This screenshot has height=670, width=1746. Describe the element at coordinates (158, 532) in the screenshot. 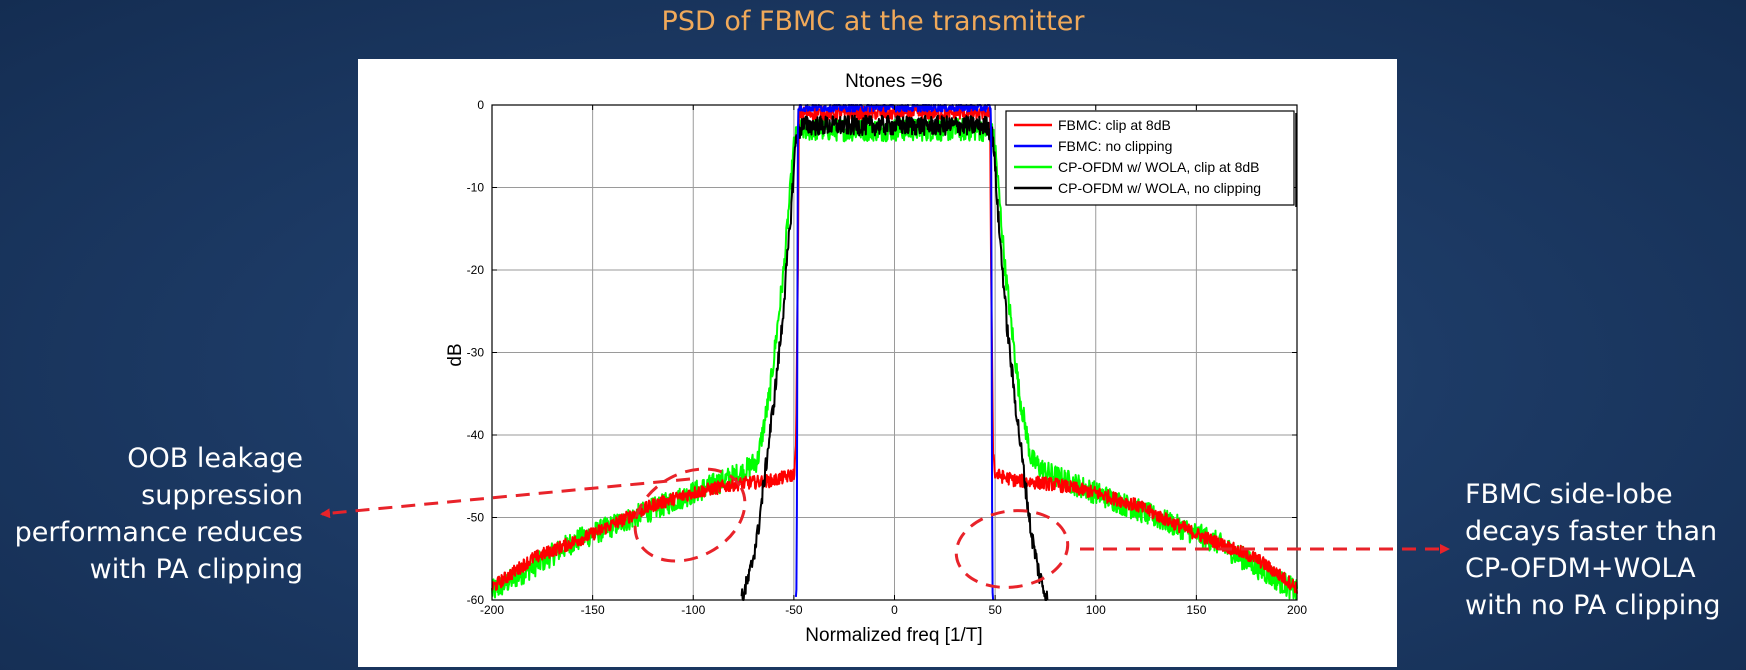

I see `left-annotation-line: performance reduces` at that location.